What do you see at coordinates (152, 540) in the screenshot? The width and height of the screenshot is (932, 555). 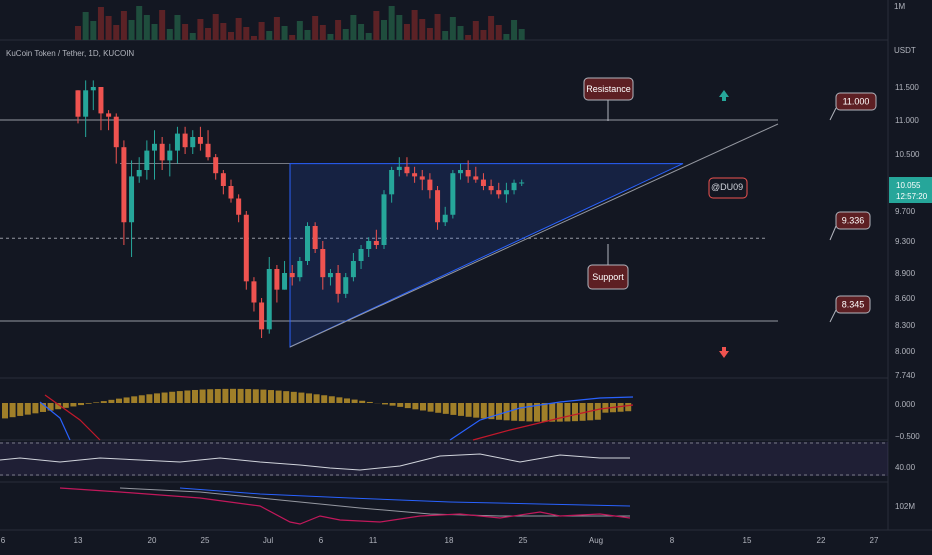 I see `time-tick: 20` at bounding box center [152, 540].